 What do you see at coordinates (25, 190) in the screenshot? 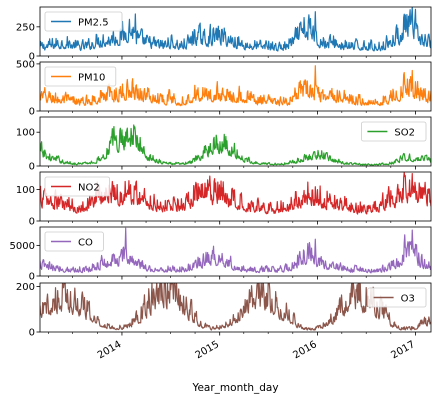
I see `y-tick-label-no2: 100` at bounding box center [25, 190].